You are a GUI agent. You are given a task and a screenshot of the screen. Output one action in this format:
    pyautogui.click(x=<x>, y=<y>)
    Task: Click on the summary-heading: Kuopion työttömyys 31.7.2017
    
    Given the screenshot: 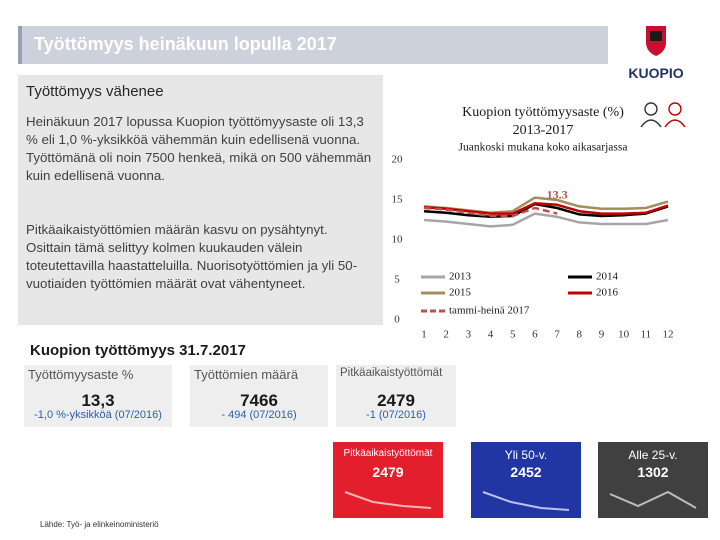 What is the action you would take?
    pyautogui.click(x=138, y=350)
    